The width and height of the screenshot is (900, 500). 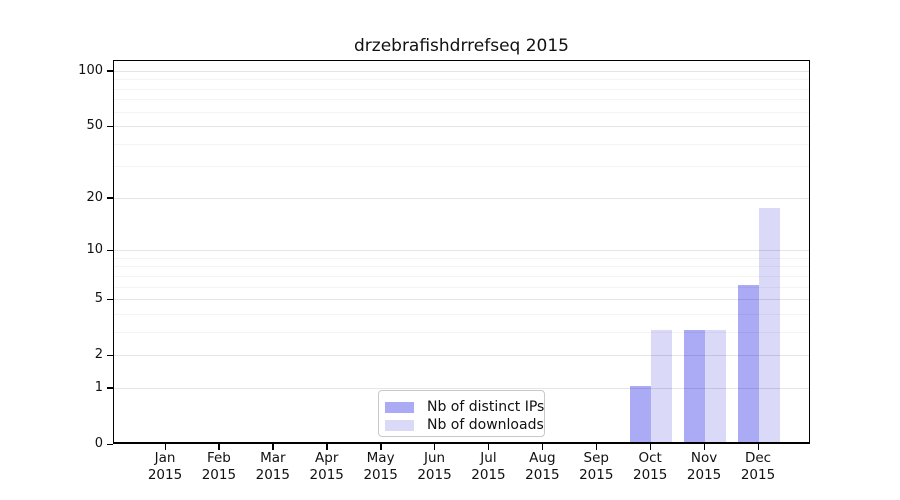 I want to click on y-tick-label: 20, so click(x=94, y=197).